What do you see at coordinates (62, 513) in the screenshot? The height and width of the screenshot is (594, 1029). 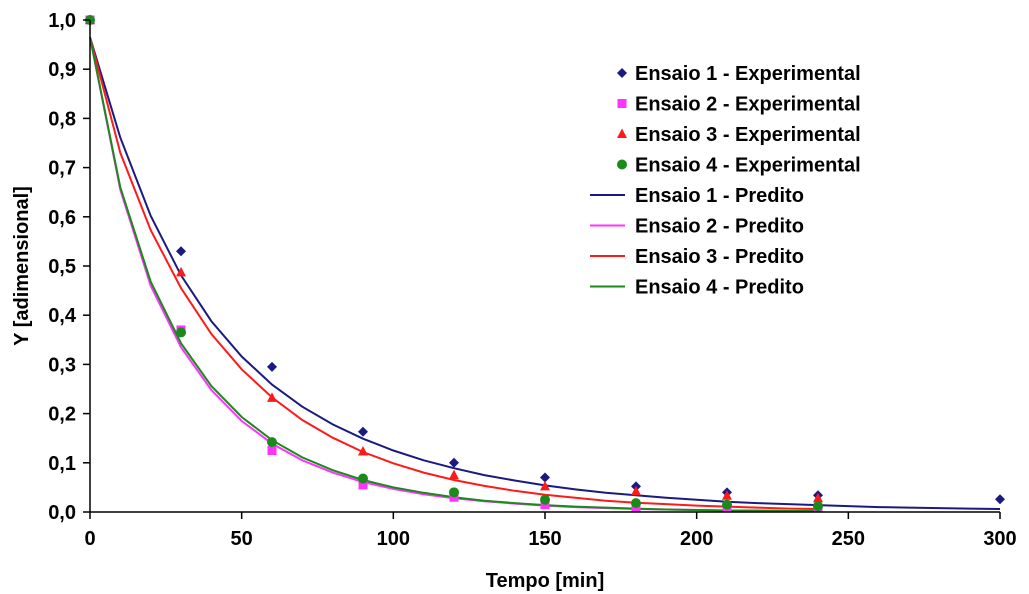 I see `y-tick-label: 0,0` at bounding box center [62, 513].